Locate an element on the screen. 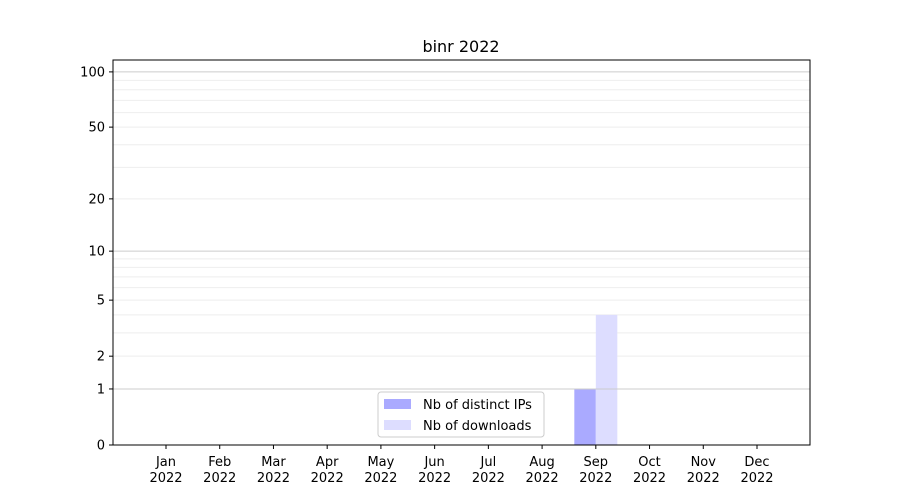 The height and width of the screenshot is (504, 900). bar-ips is located at coordinates (585, 416).